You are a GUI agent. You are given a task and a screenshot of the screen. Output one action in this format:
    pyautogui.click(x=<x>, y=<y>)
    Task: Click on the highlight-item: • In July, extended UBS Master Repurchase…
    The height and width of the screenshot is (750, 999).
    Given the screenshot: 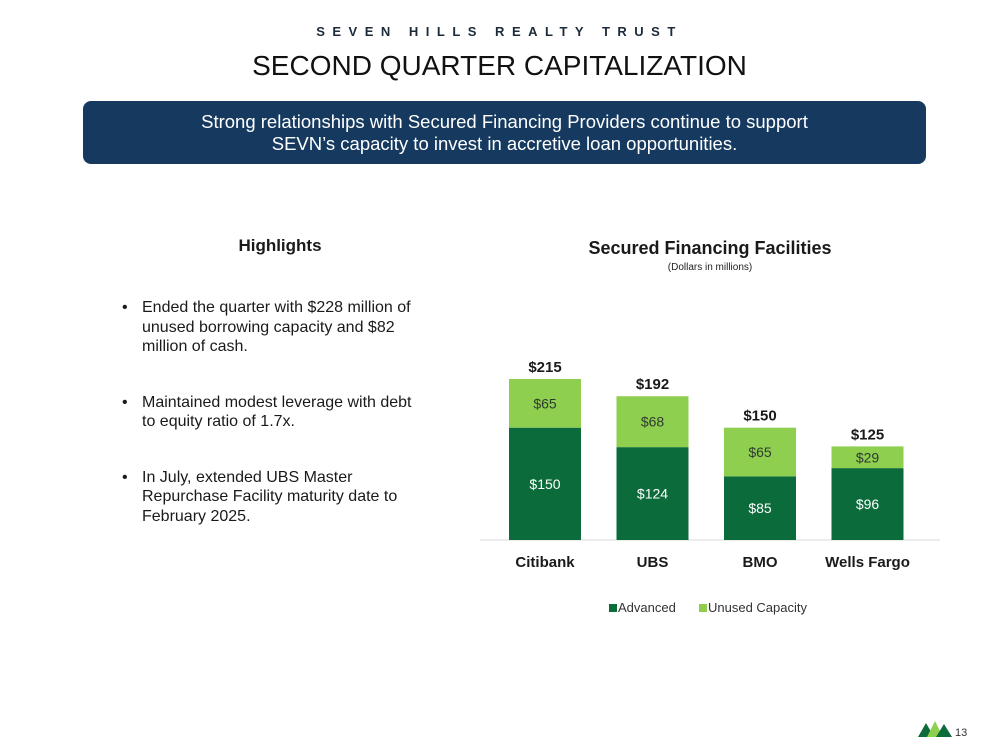 What is the action you would take?
    pyautogui.click(x=260, y=496)
    